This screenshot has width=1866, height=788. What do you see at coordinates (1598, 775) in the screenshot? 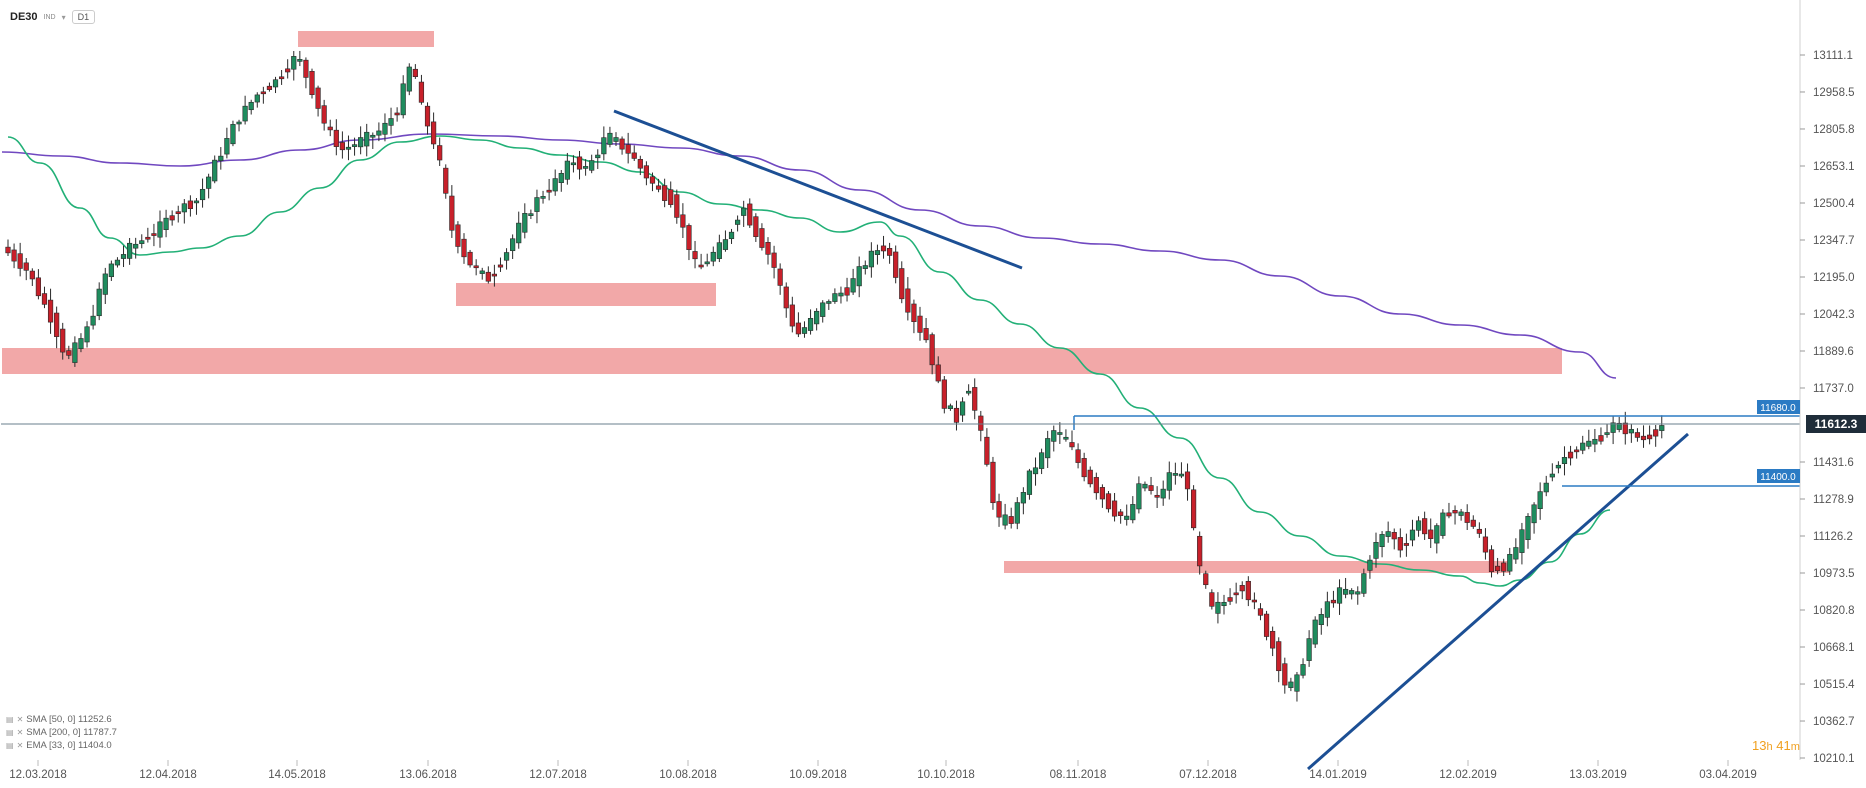
I see `time-tick-label: 13.03.2019` at bounding box center [1598, 775].